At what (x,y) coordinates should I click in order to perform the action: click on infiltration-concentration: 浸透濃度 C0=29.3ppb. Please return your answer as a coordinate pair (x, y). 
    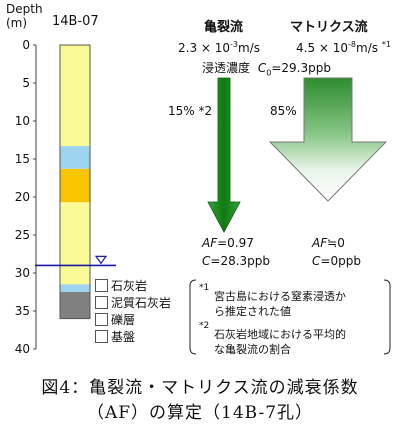
    Looking at the image, I should click on (266, 69).